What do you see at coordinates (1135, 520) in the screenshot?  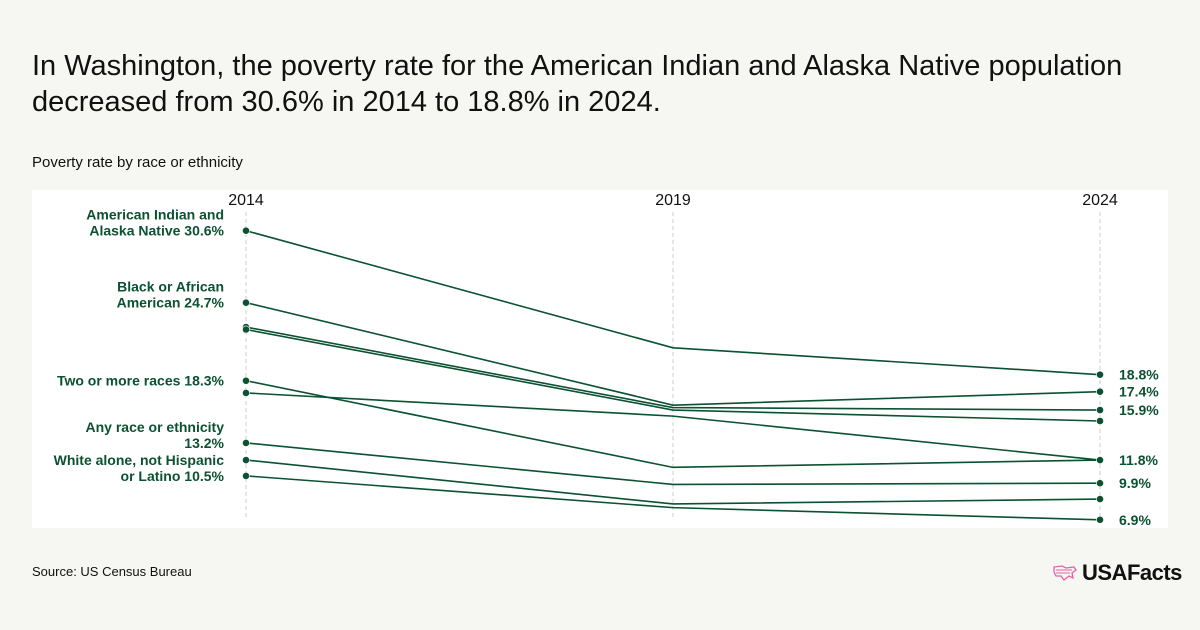 I see `right-value-label: 6.9%` at bounding box center [1135, 520].